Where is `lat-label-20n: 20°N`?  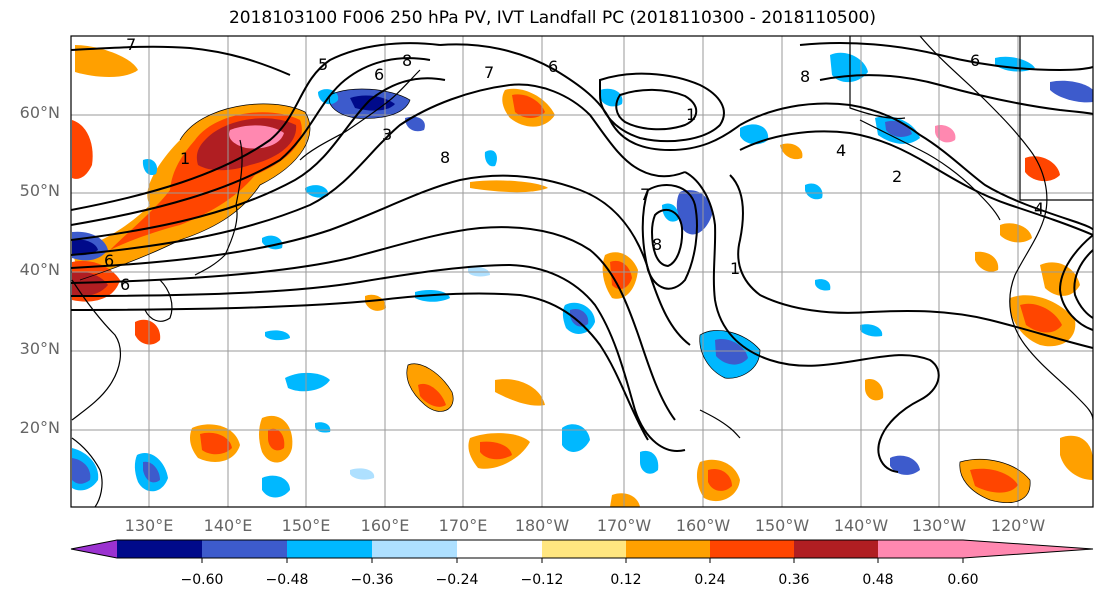
lat-label-20n: 20°N is located at coordinates (39, 427).